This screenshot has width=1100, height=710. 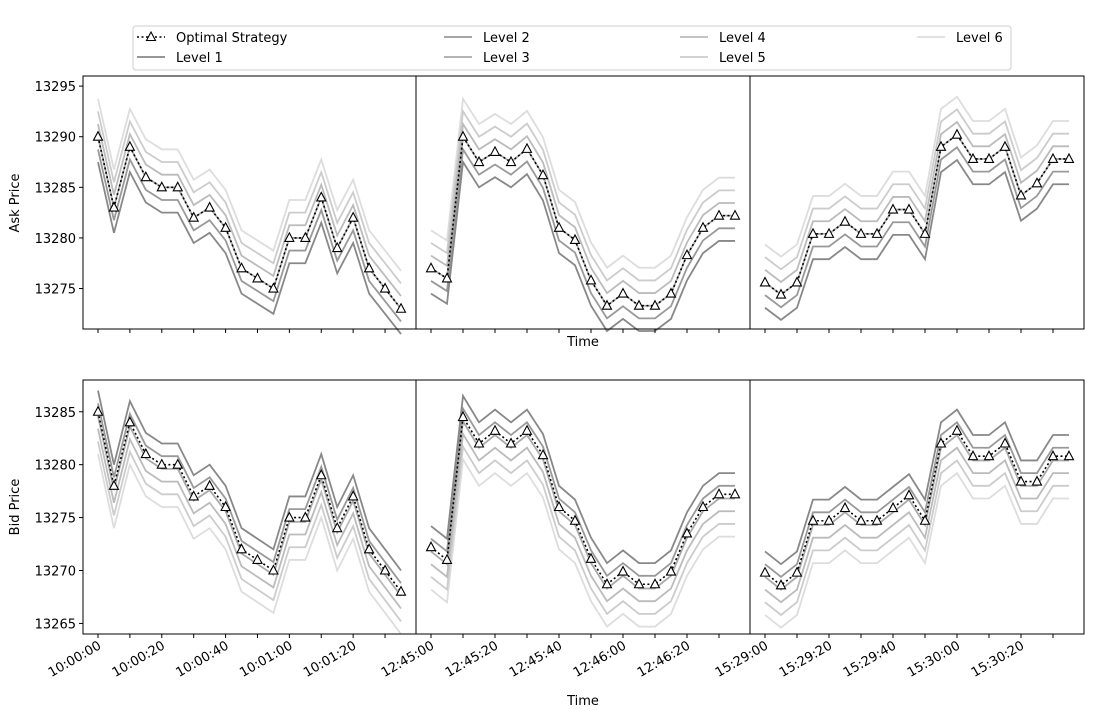 I want to click on y-tick-label: 13285, so click(x=55, y=188).